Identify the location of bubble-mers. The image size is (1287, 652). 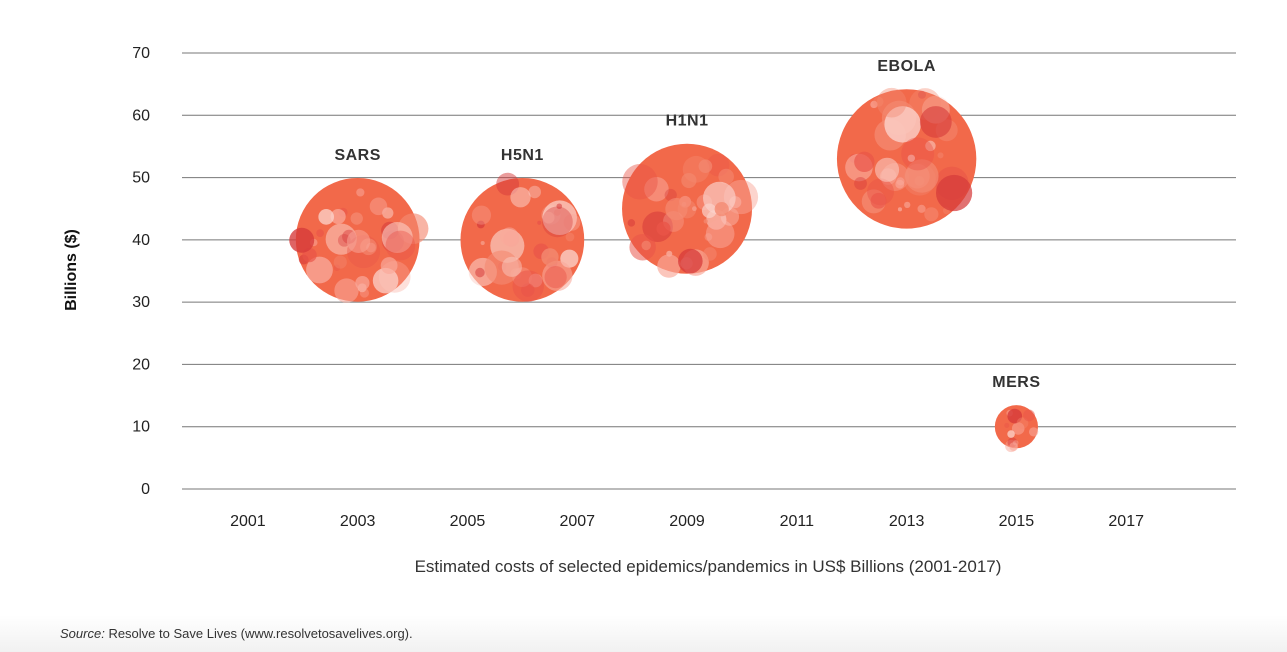
(1016, 429).